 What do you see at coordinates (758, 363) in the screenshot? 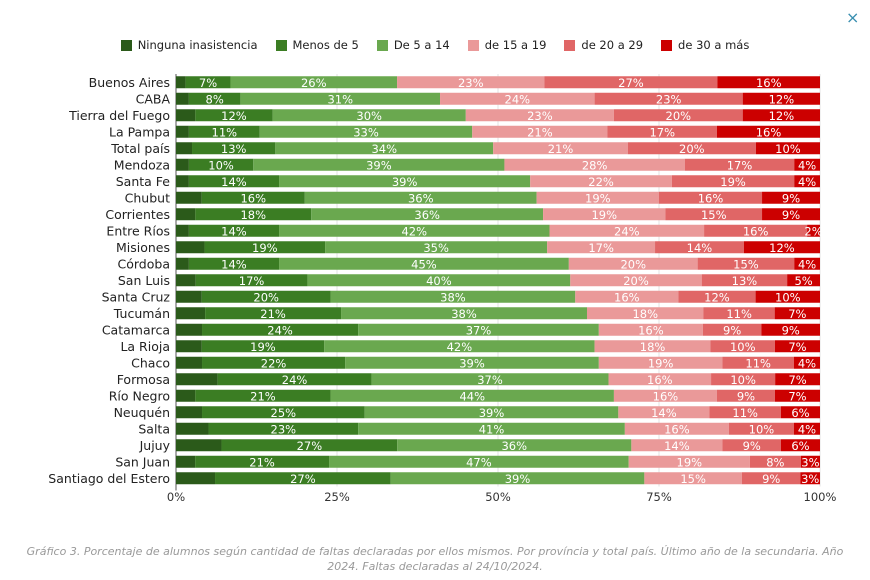
I see `data-label: 11%` at bounding box center [758, 363].